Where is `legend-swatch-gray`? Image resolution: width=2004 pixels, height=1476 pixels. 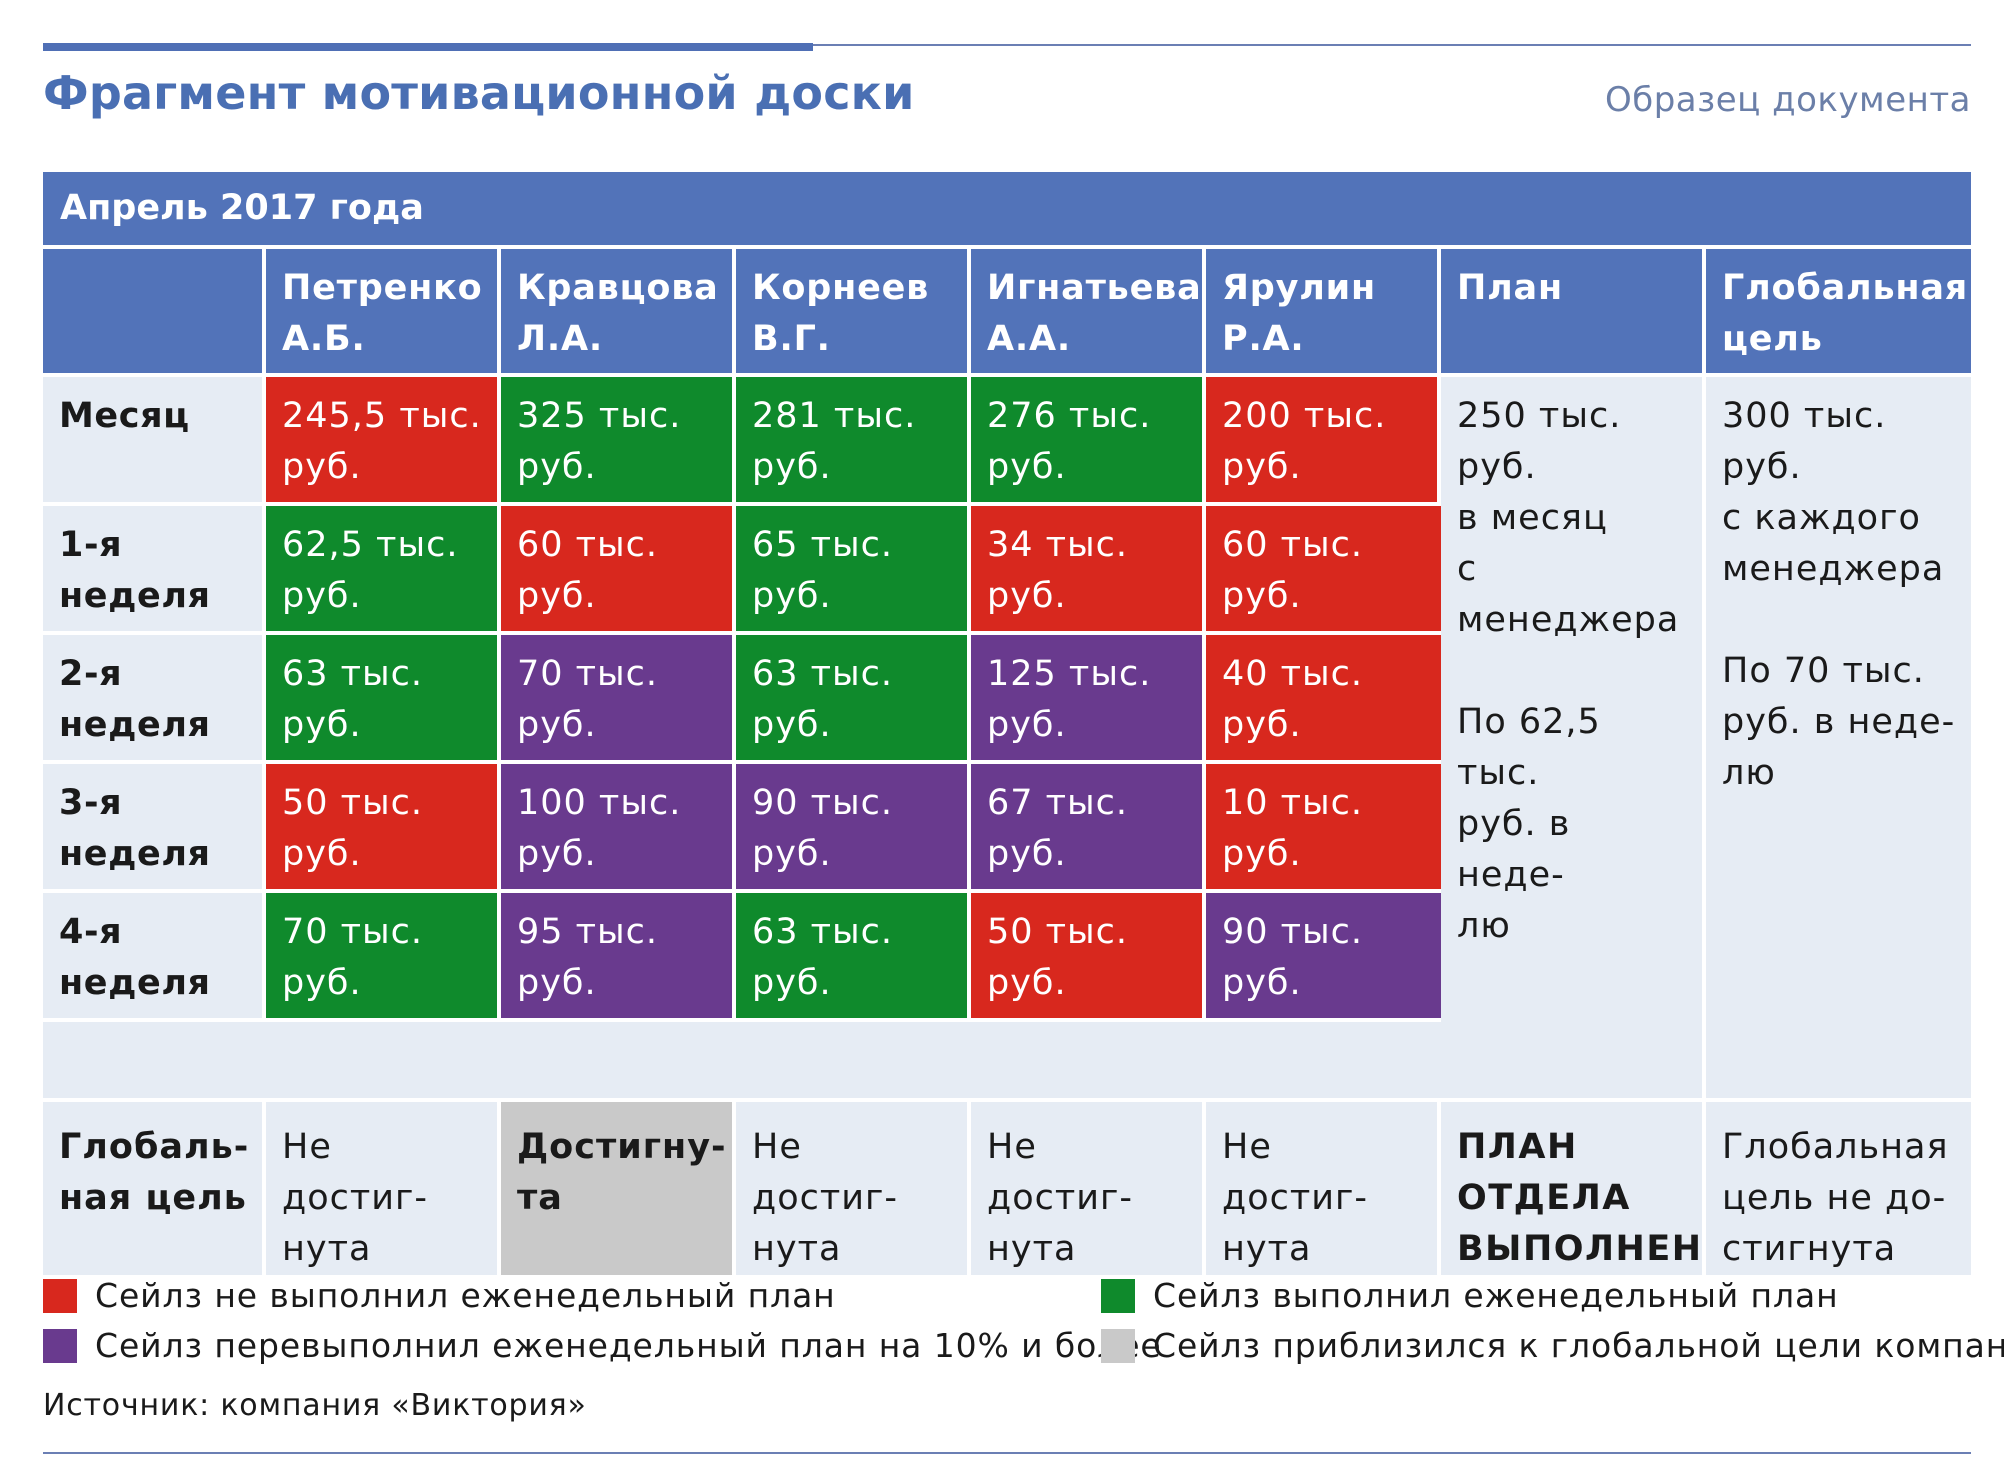
legend-swatch-gray is located at coordinates (1118, 1345).